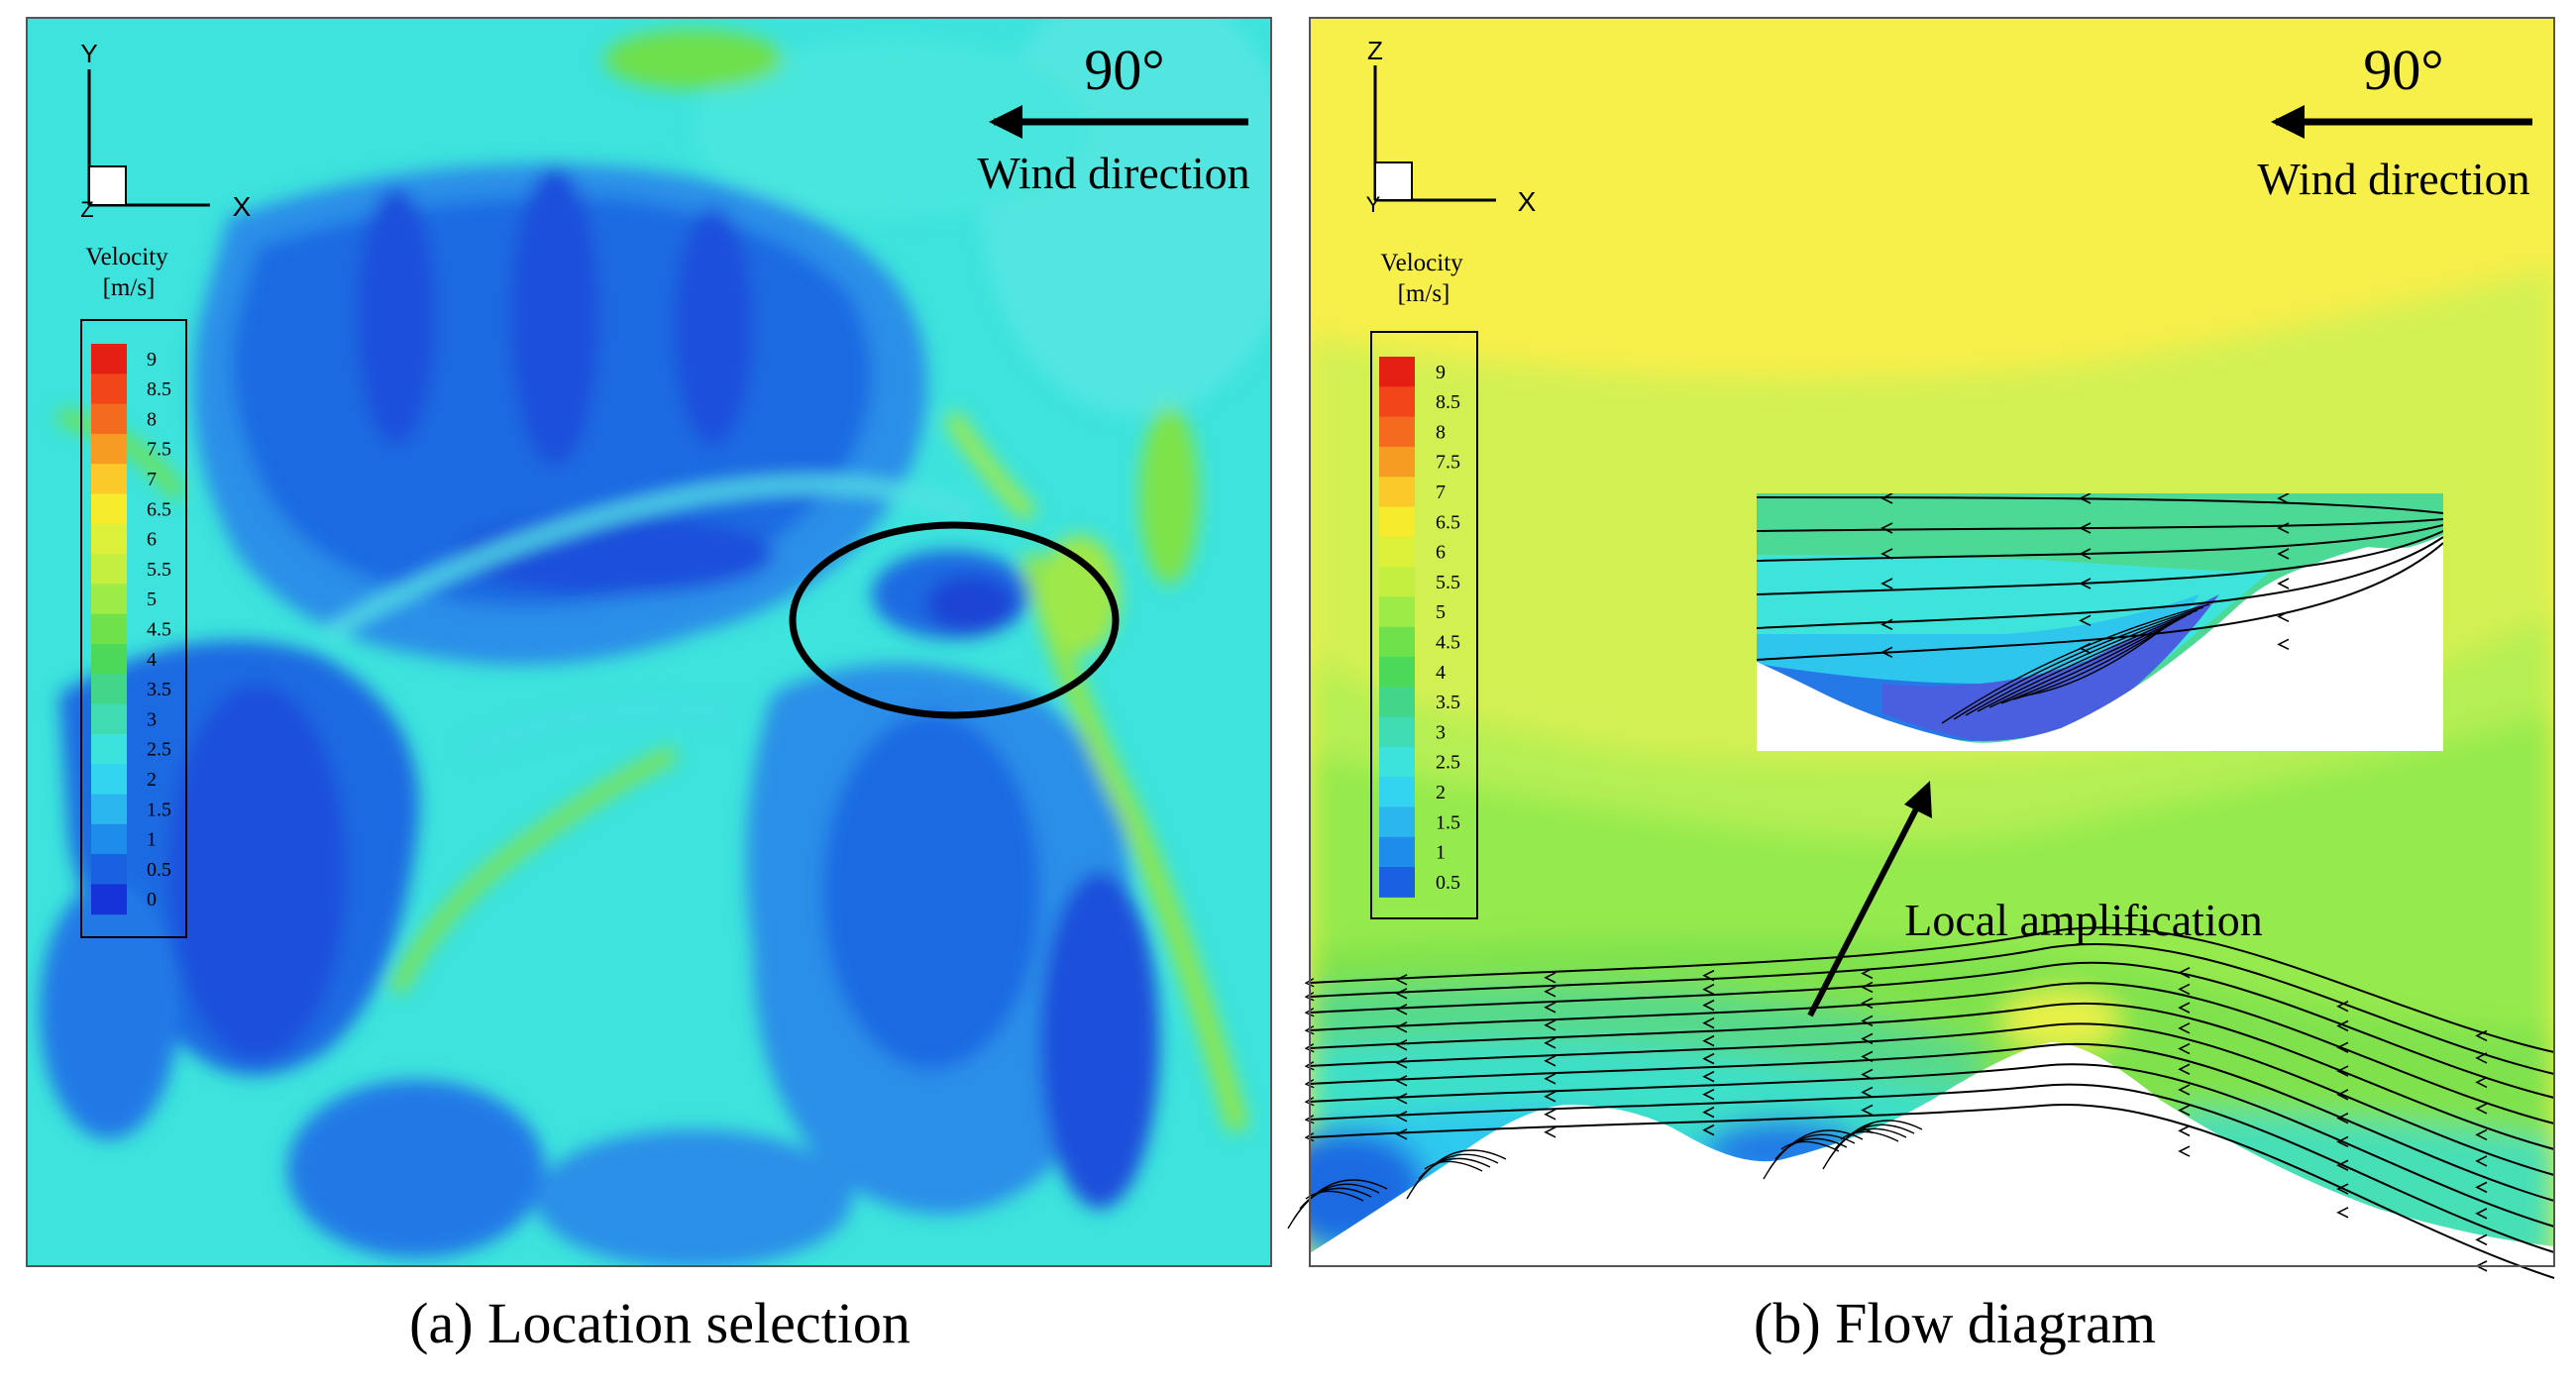 The image size is (2576, 1391). I want to click on amplified-inset, so click(2100, 622).